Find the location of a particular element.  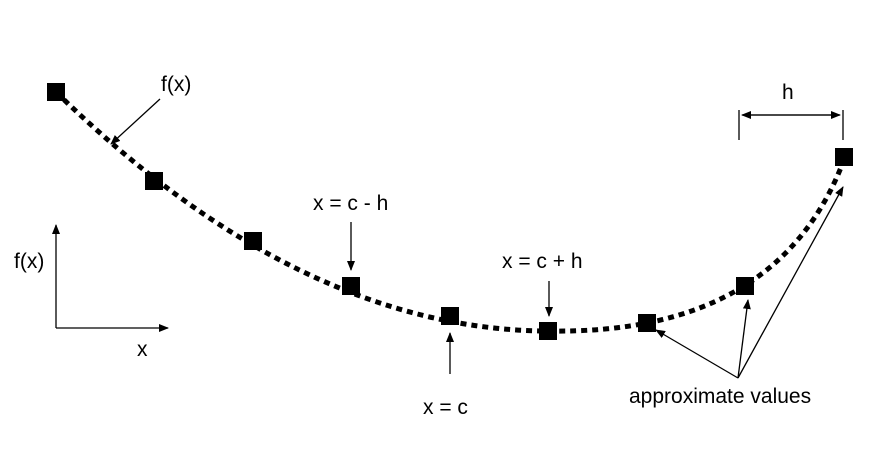

point-8-marker is located at coordinates (745, 286).